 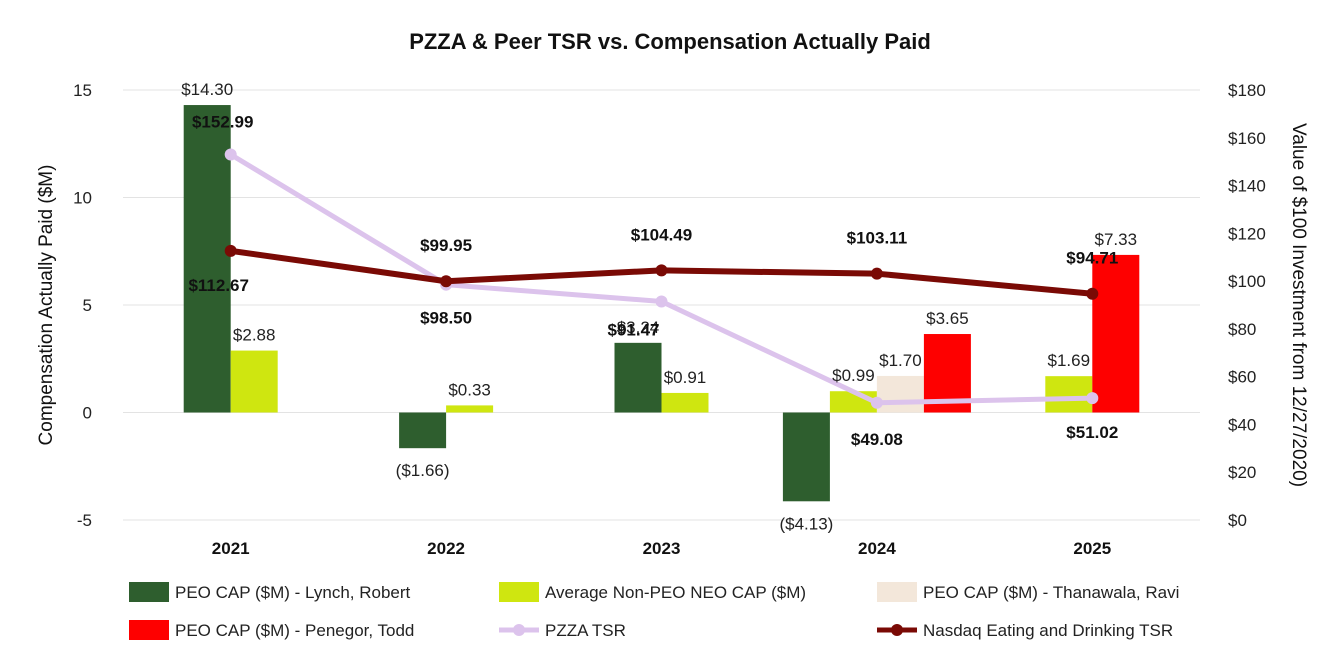 What do you see at coordinates (947, 318) in the screenshot?
I see `bar-data-label: $3.65` at bounding box center [947, 318].